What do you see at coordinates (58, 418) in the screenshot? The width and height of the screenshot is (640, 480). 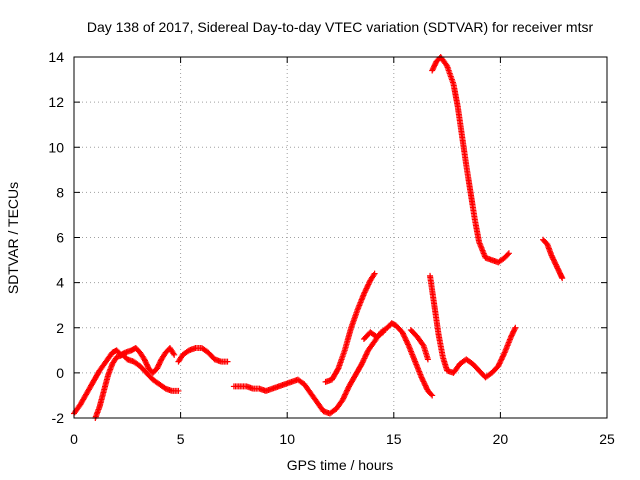 I see `y-tick-label: -2` at bounding box center [58, 418].